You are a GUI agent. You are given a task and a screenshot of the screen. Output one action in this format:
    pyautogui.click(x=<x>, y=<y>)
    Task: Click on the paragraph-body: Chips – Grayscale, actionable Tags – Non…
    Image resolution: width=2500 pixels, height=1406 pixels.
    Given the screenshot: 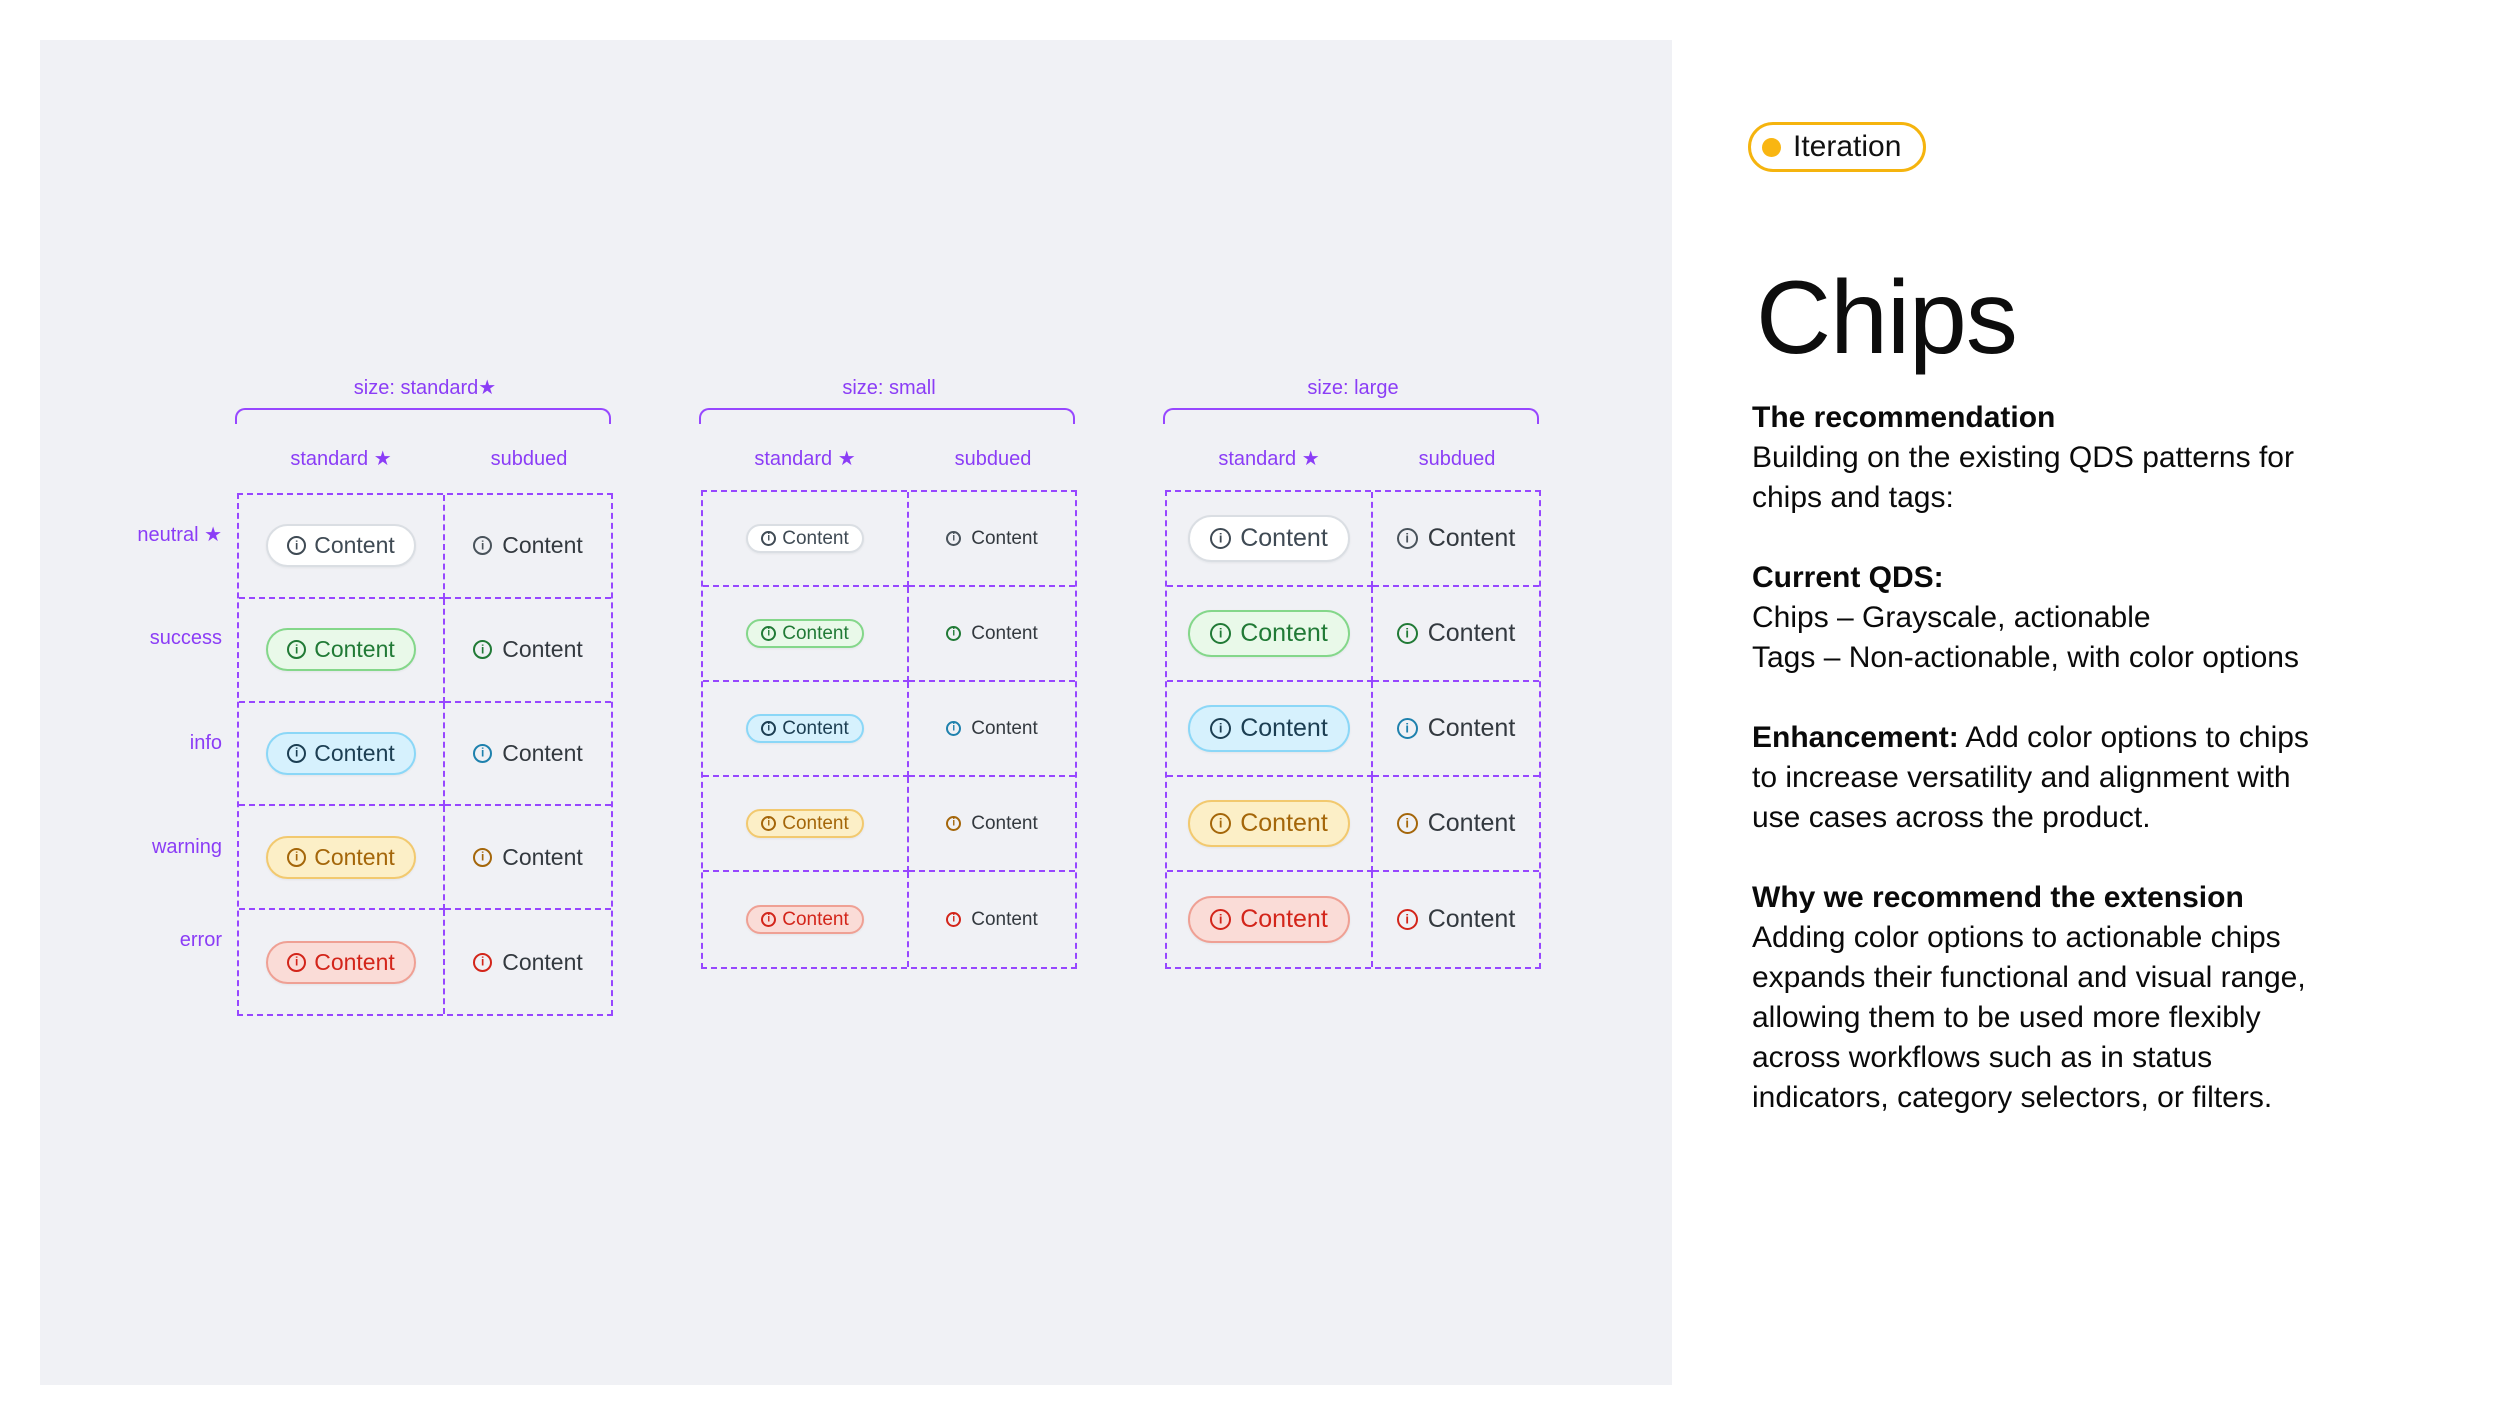 What is the action you would take?
    pyautogui.click(x=2025, y=637)
    